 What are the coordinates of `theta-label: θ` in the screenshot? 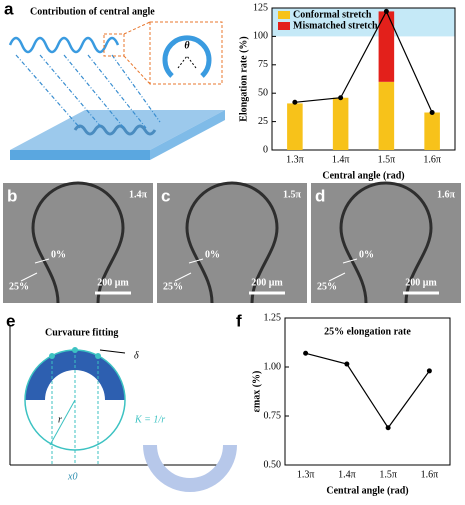 It's located at (187, 45).